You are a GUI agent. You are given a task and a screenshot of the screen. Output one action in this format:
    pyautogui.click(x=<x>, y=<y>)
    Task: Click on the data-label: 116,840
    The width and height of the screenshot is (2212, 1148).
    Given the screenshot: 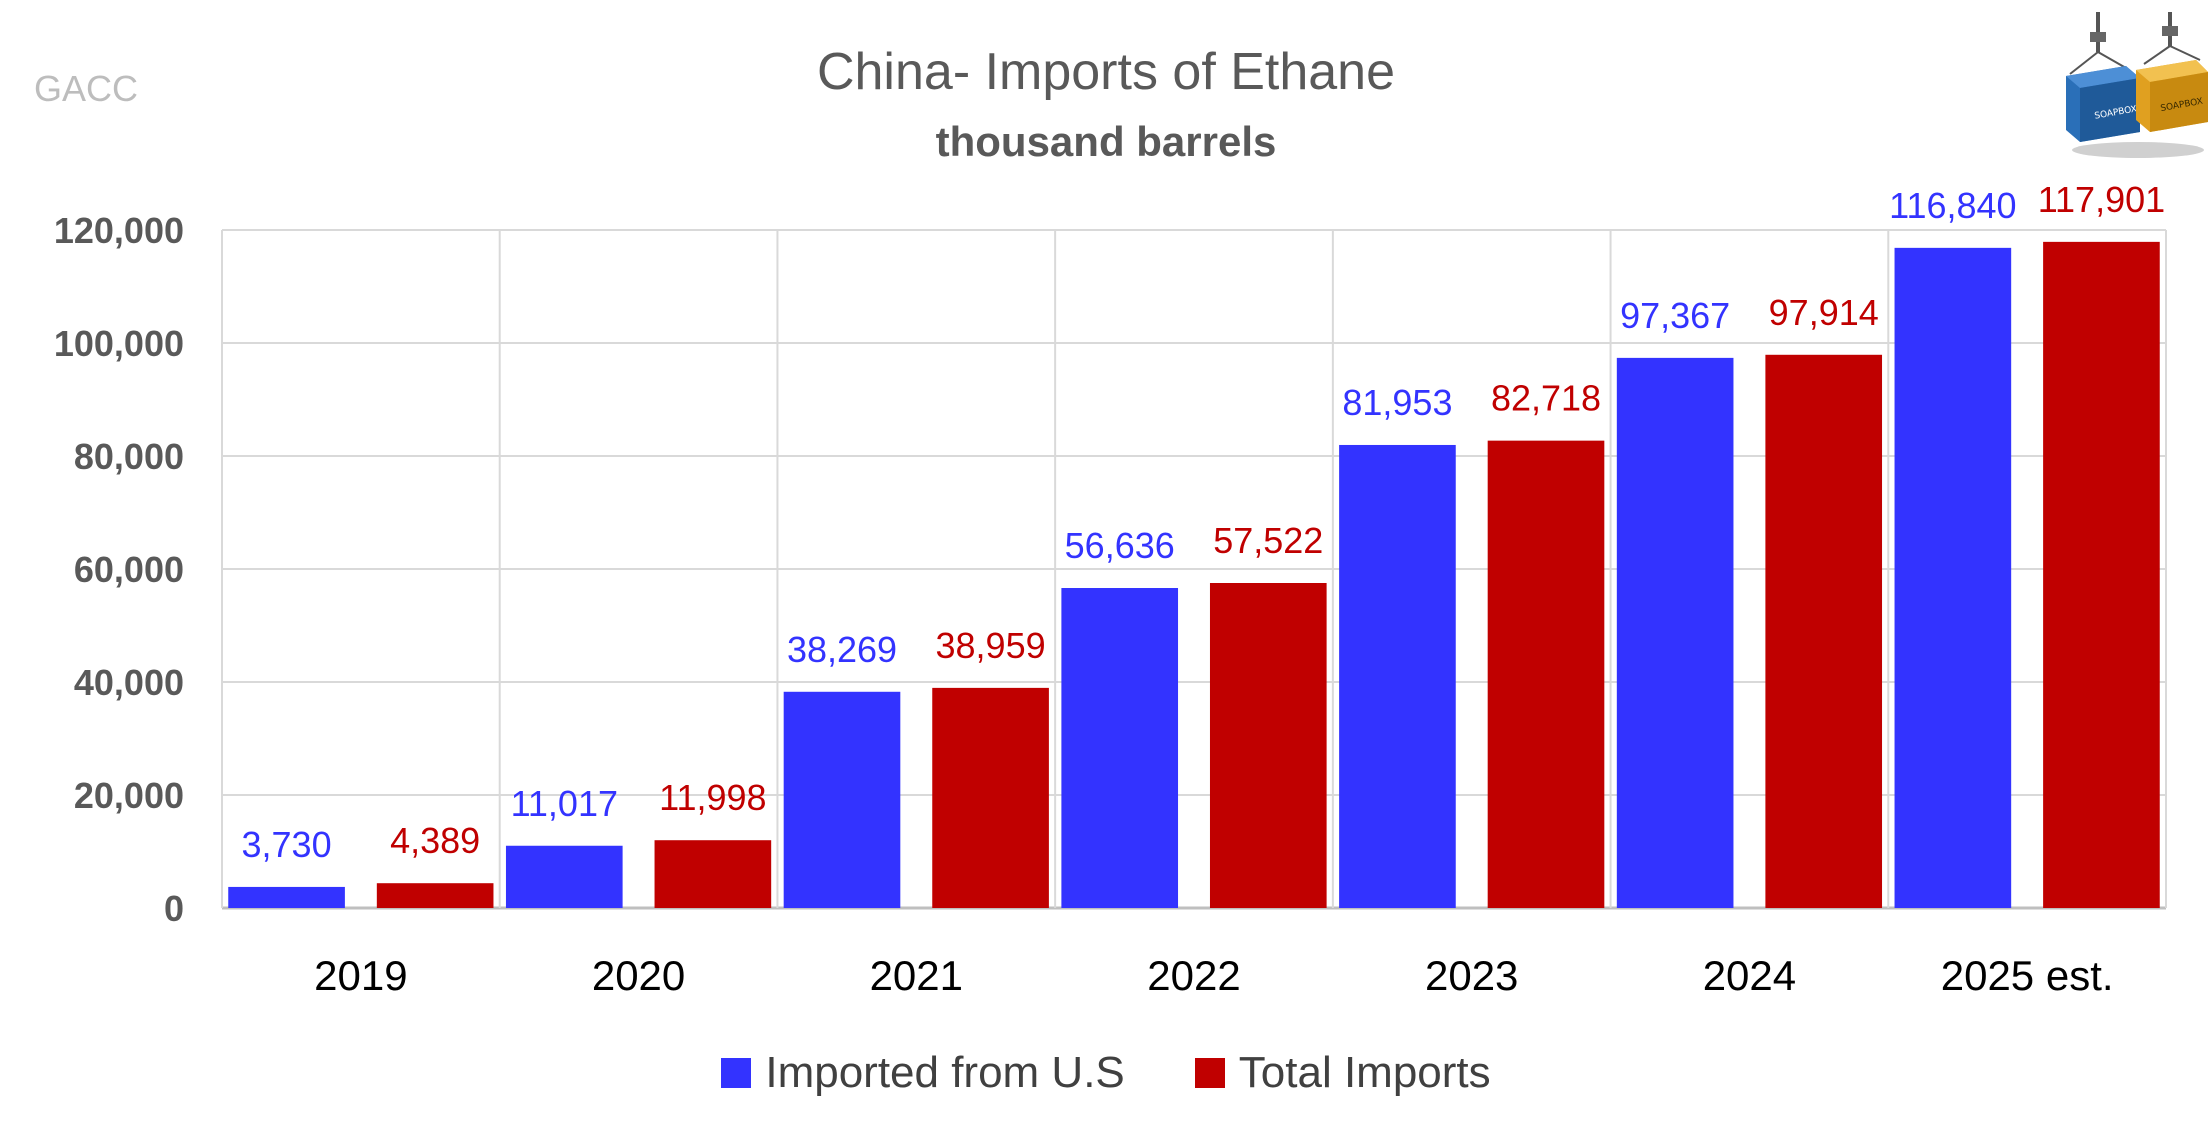 What is the action you would take?
    pyautogui.click(x=1952, y=205)
    